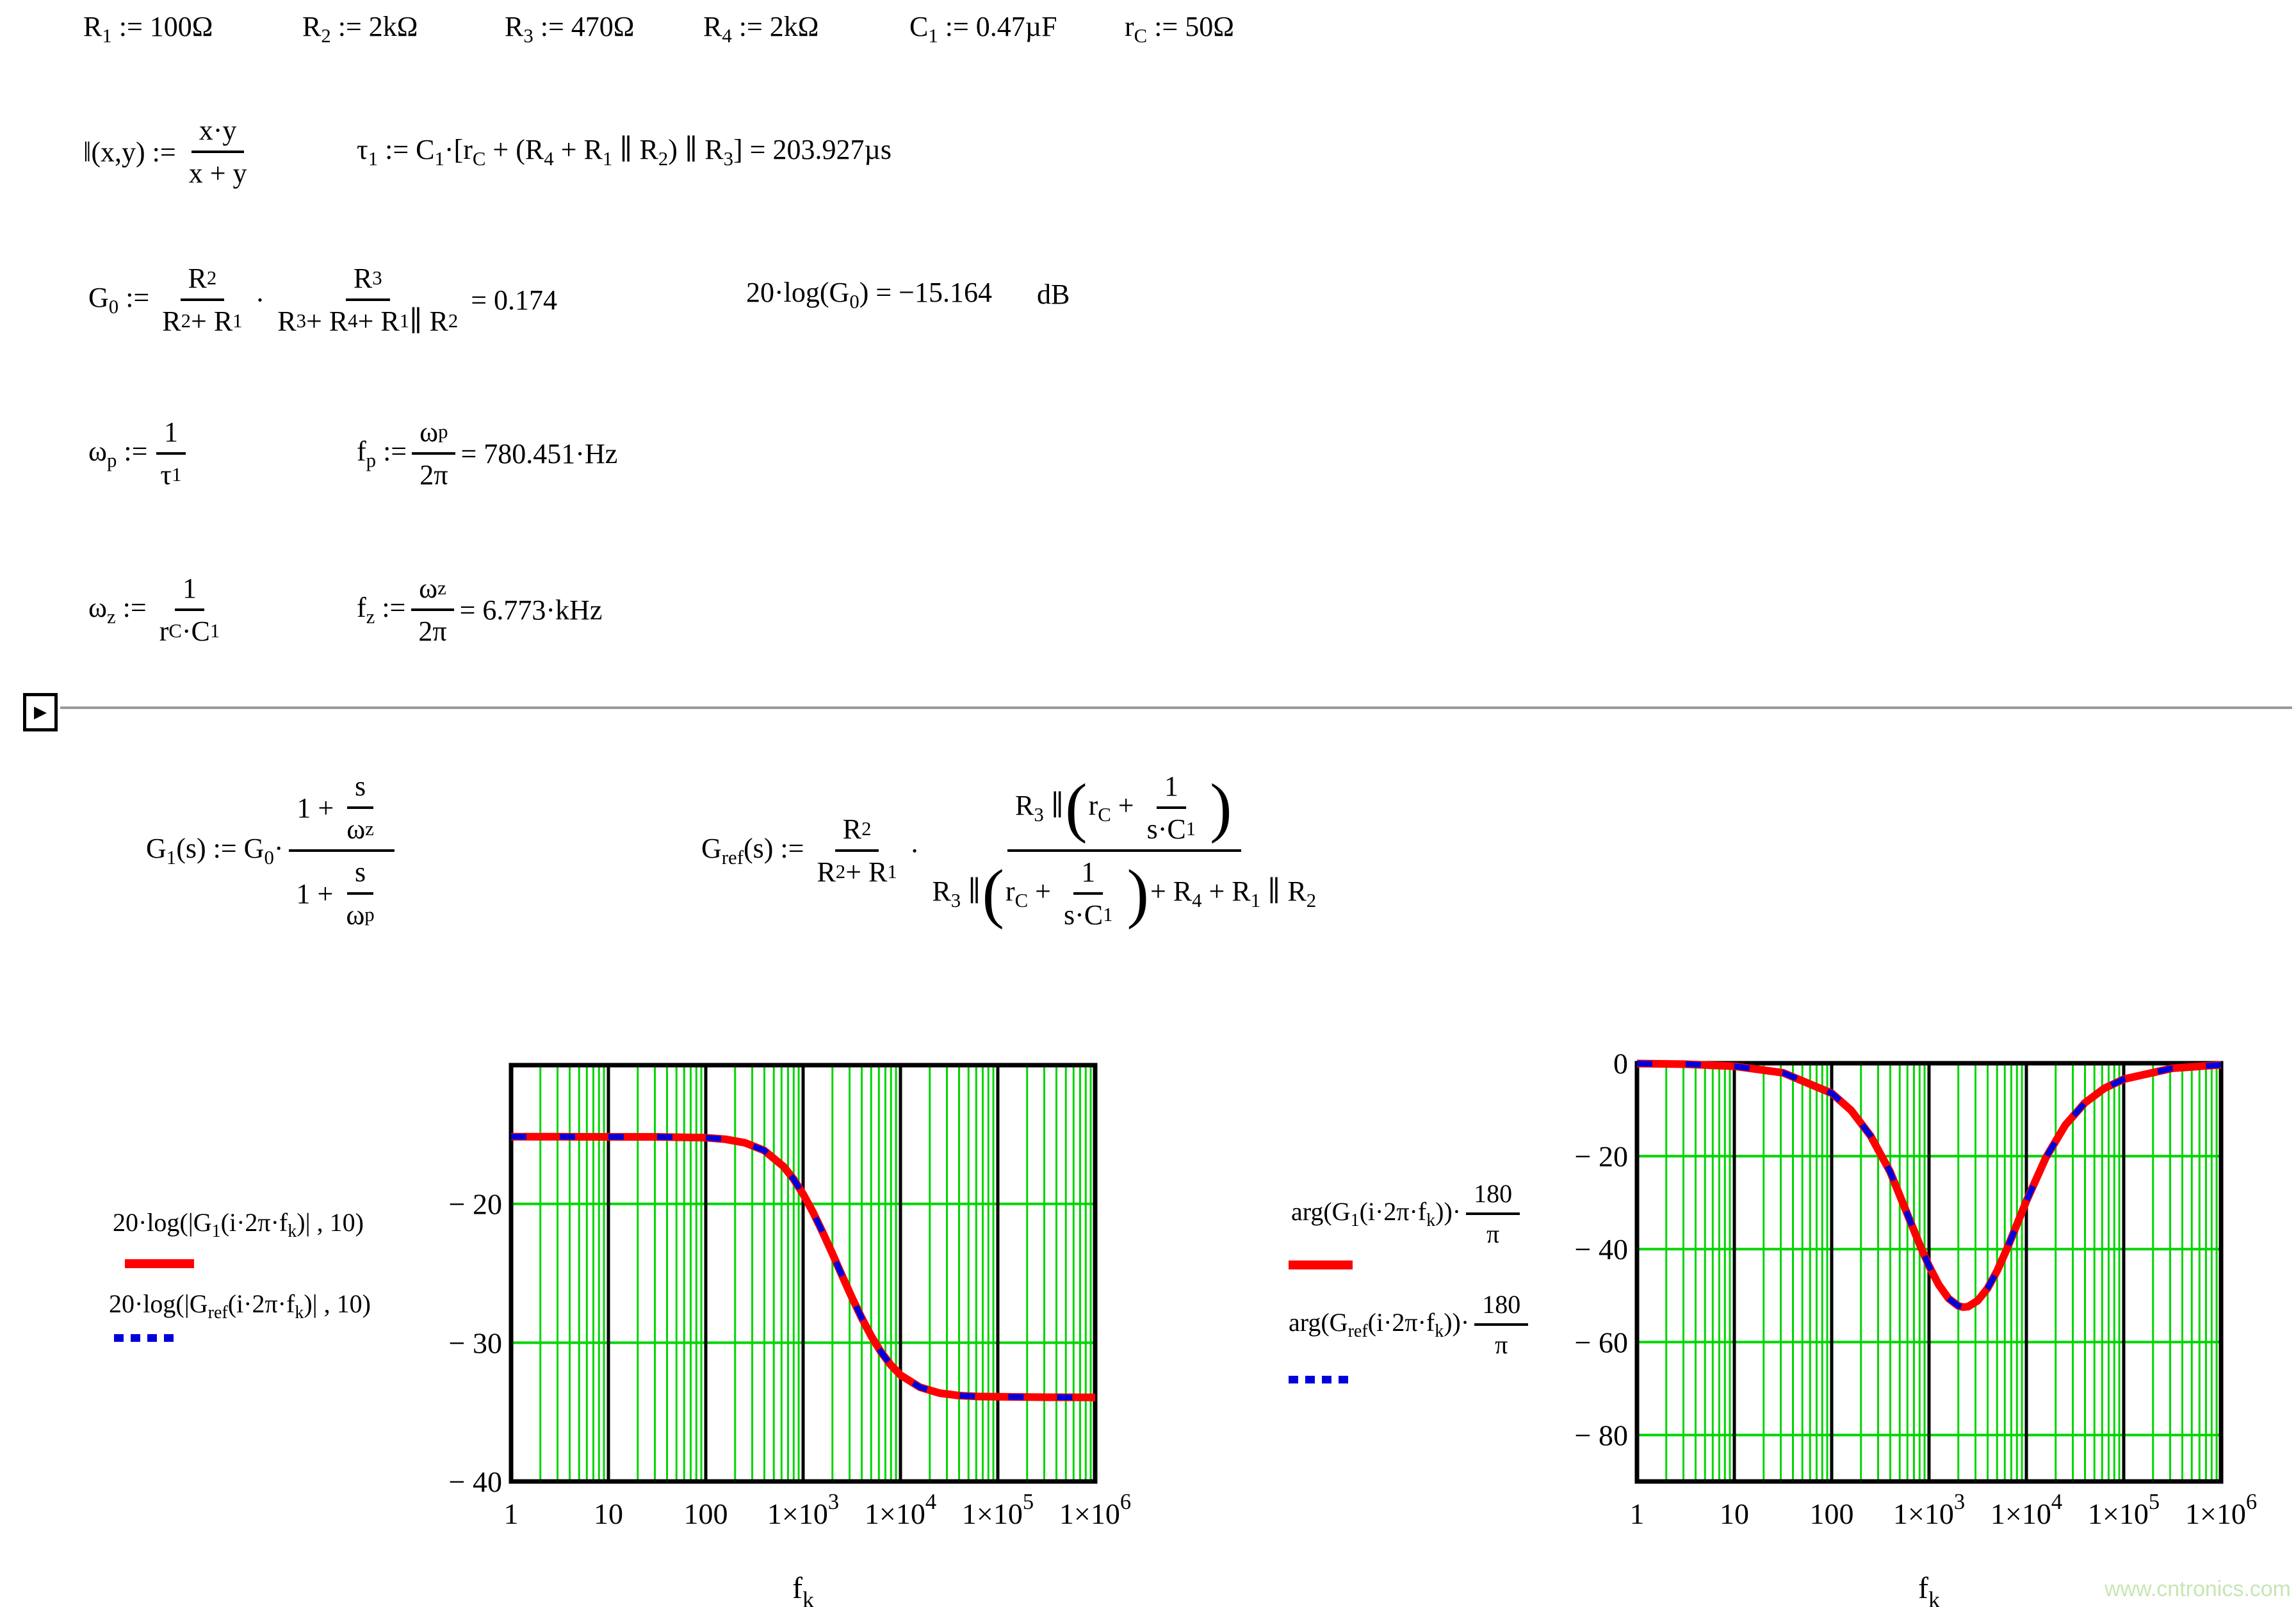 The image size is (2296, 1607). What do you see at coordinates (240, 1306) in the screenshot?
I see `magnitude-legend-series2: 20·log(|Gref(i·2π·fk)| , 10)` at bounding box center [240, 1306].